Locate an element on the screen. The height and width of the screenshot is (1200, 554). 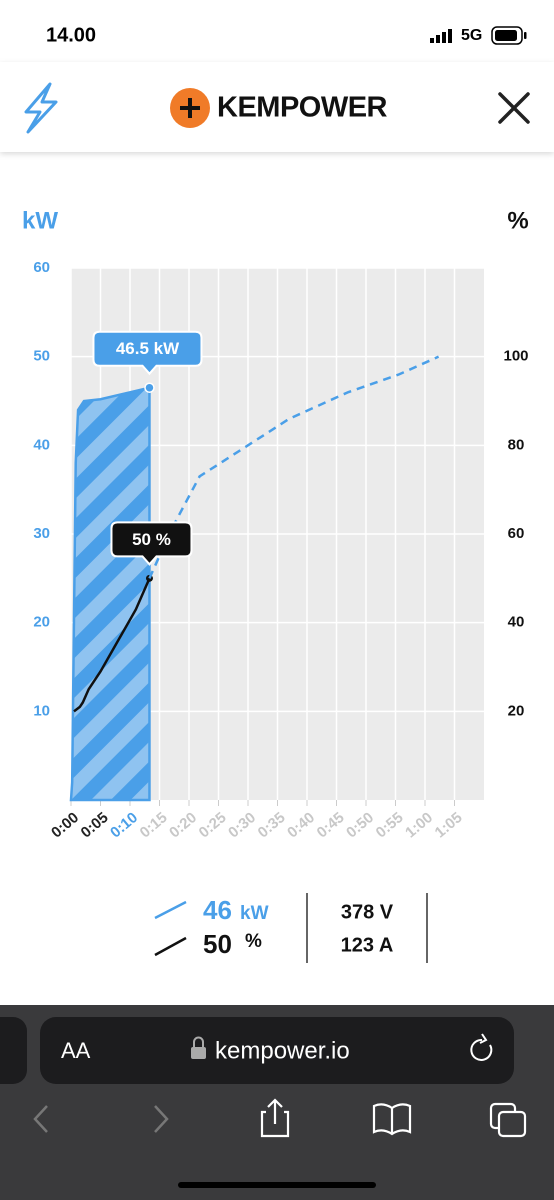
y-tick-label: 20 is located at coordinates (41, 622).